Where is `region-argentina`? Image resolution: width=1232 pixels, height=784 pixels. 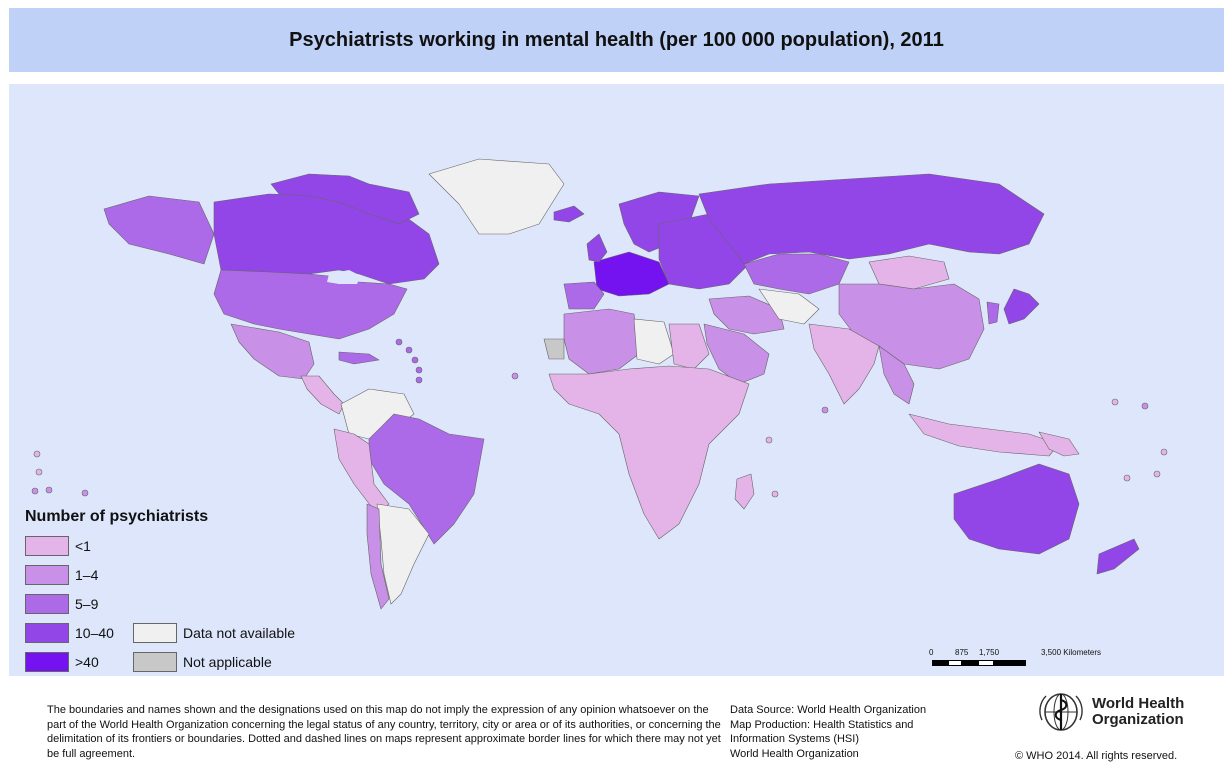 region-argentina is located at coordinates (403, 554).